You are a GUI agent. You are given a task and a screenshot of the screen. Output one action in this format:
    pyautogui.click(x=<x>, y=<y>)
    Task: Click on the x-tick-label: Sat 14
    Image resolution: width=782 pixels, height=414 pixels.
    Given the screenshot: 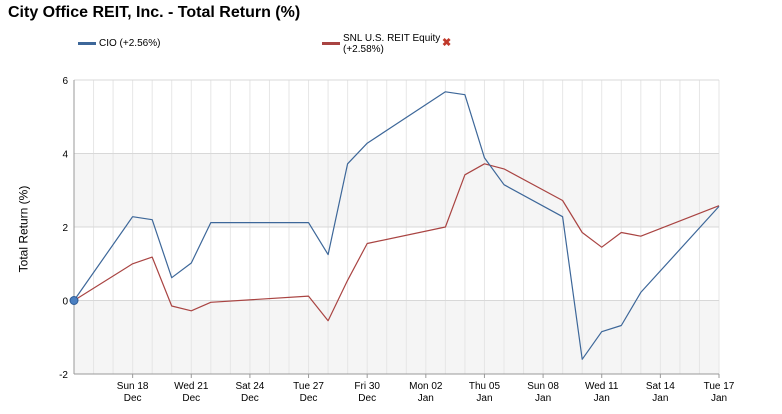 What is the action you would take?
    pyautogui.click(x=660, y=386)
    